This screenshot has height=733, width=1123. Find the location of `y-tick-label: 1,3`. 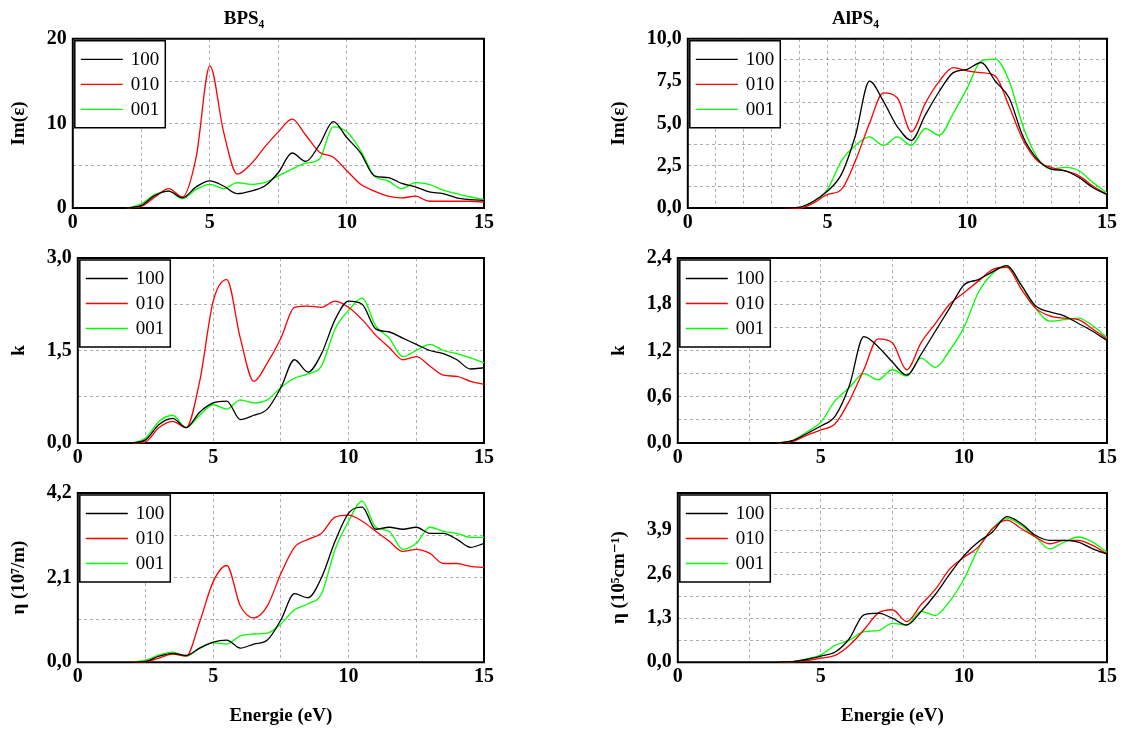

y-tick-label: 1,3 is located at coordinates (659, 616).